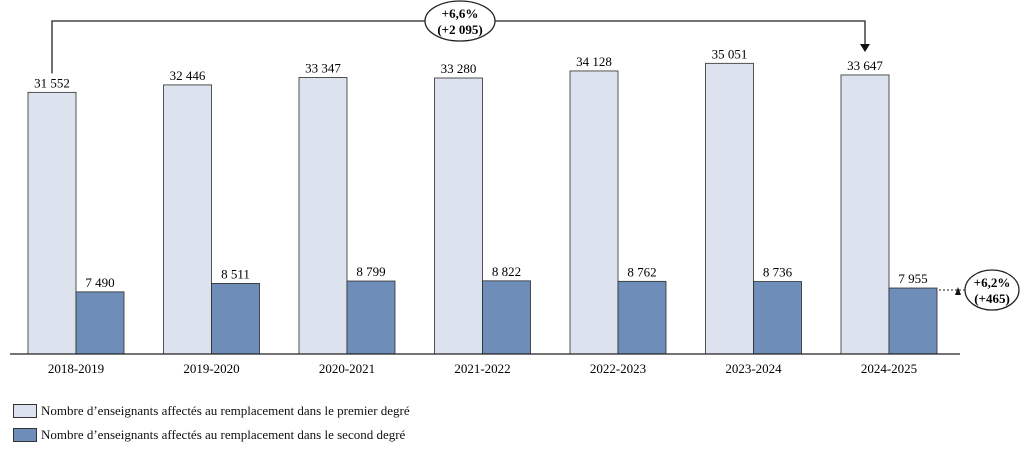  Describe the element at coordinates (865, 65) in the screenshot. I see `bar-value-label: 33 647` at that location.